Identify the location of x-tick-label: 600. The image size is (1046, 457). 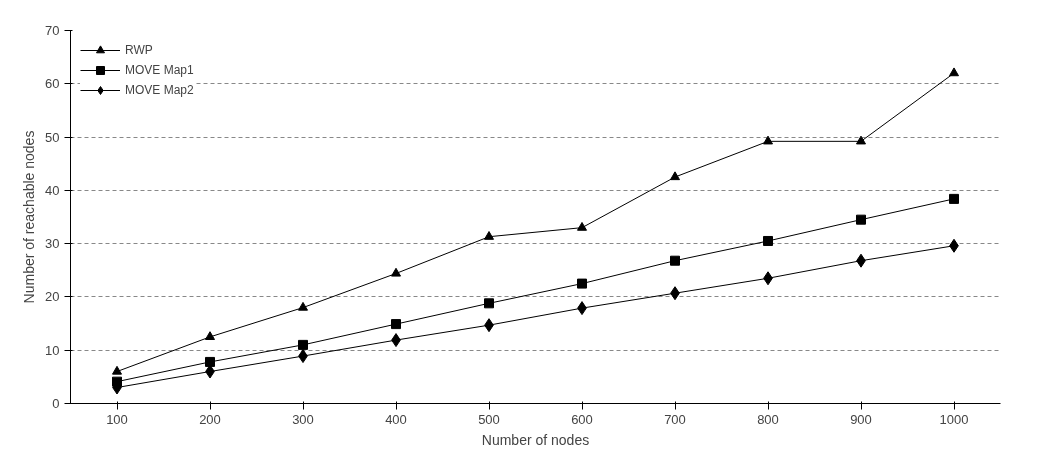
(582, 419).